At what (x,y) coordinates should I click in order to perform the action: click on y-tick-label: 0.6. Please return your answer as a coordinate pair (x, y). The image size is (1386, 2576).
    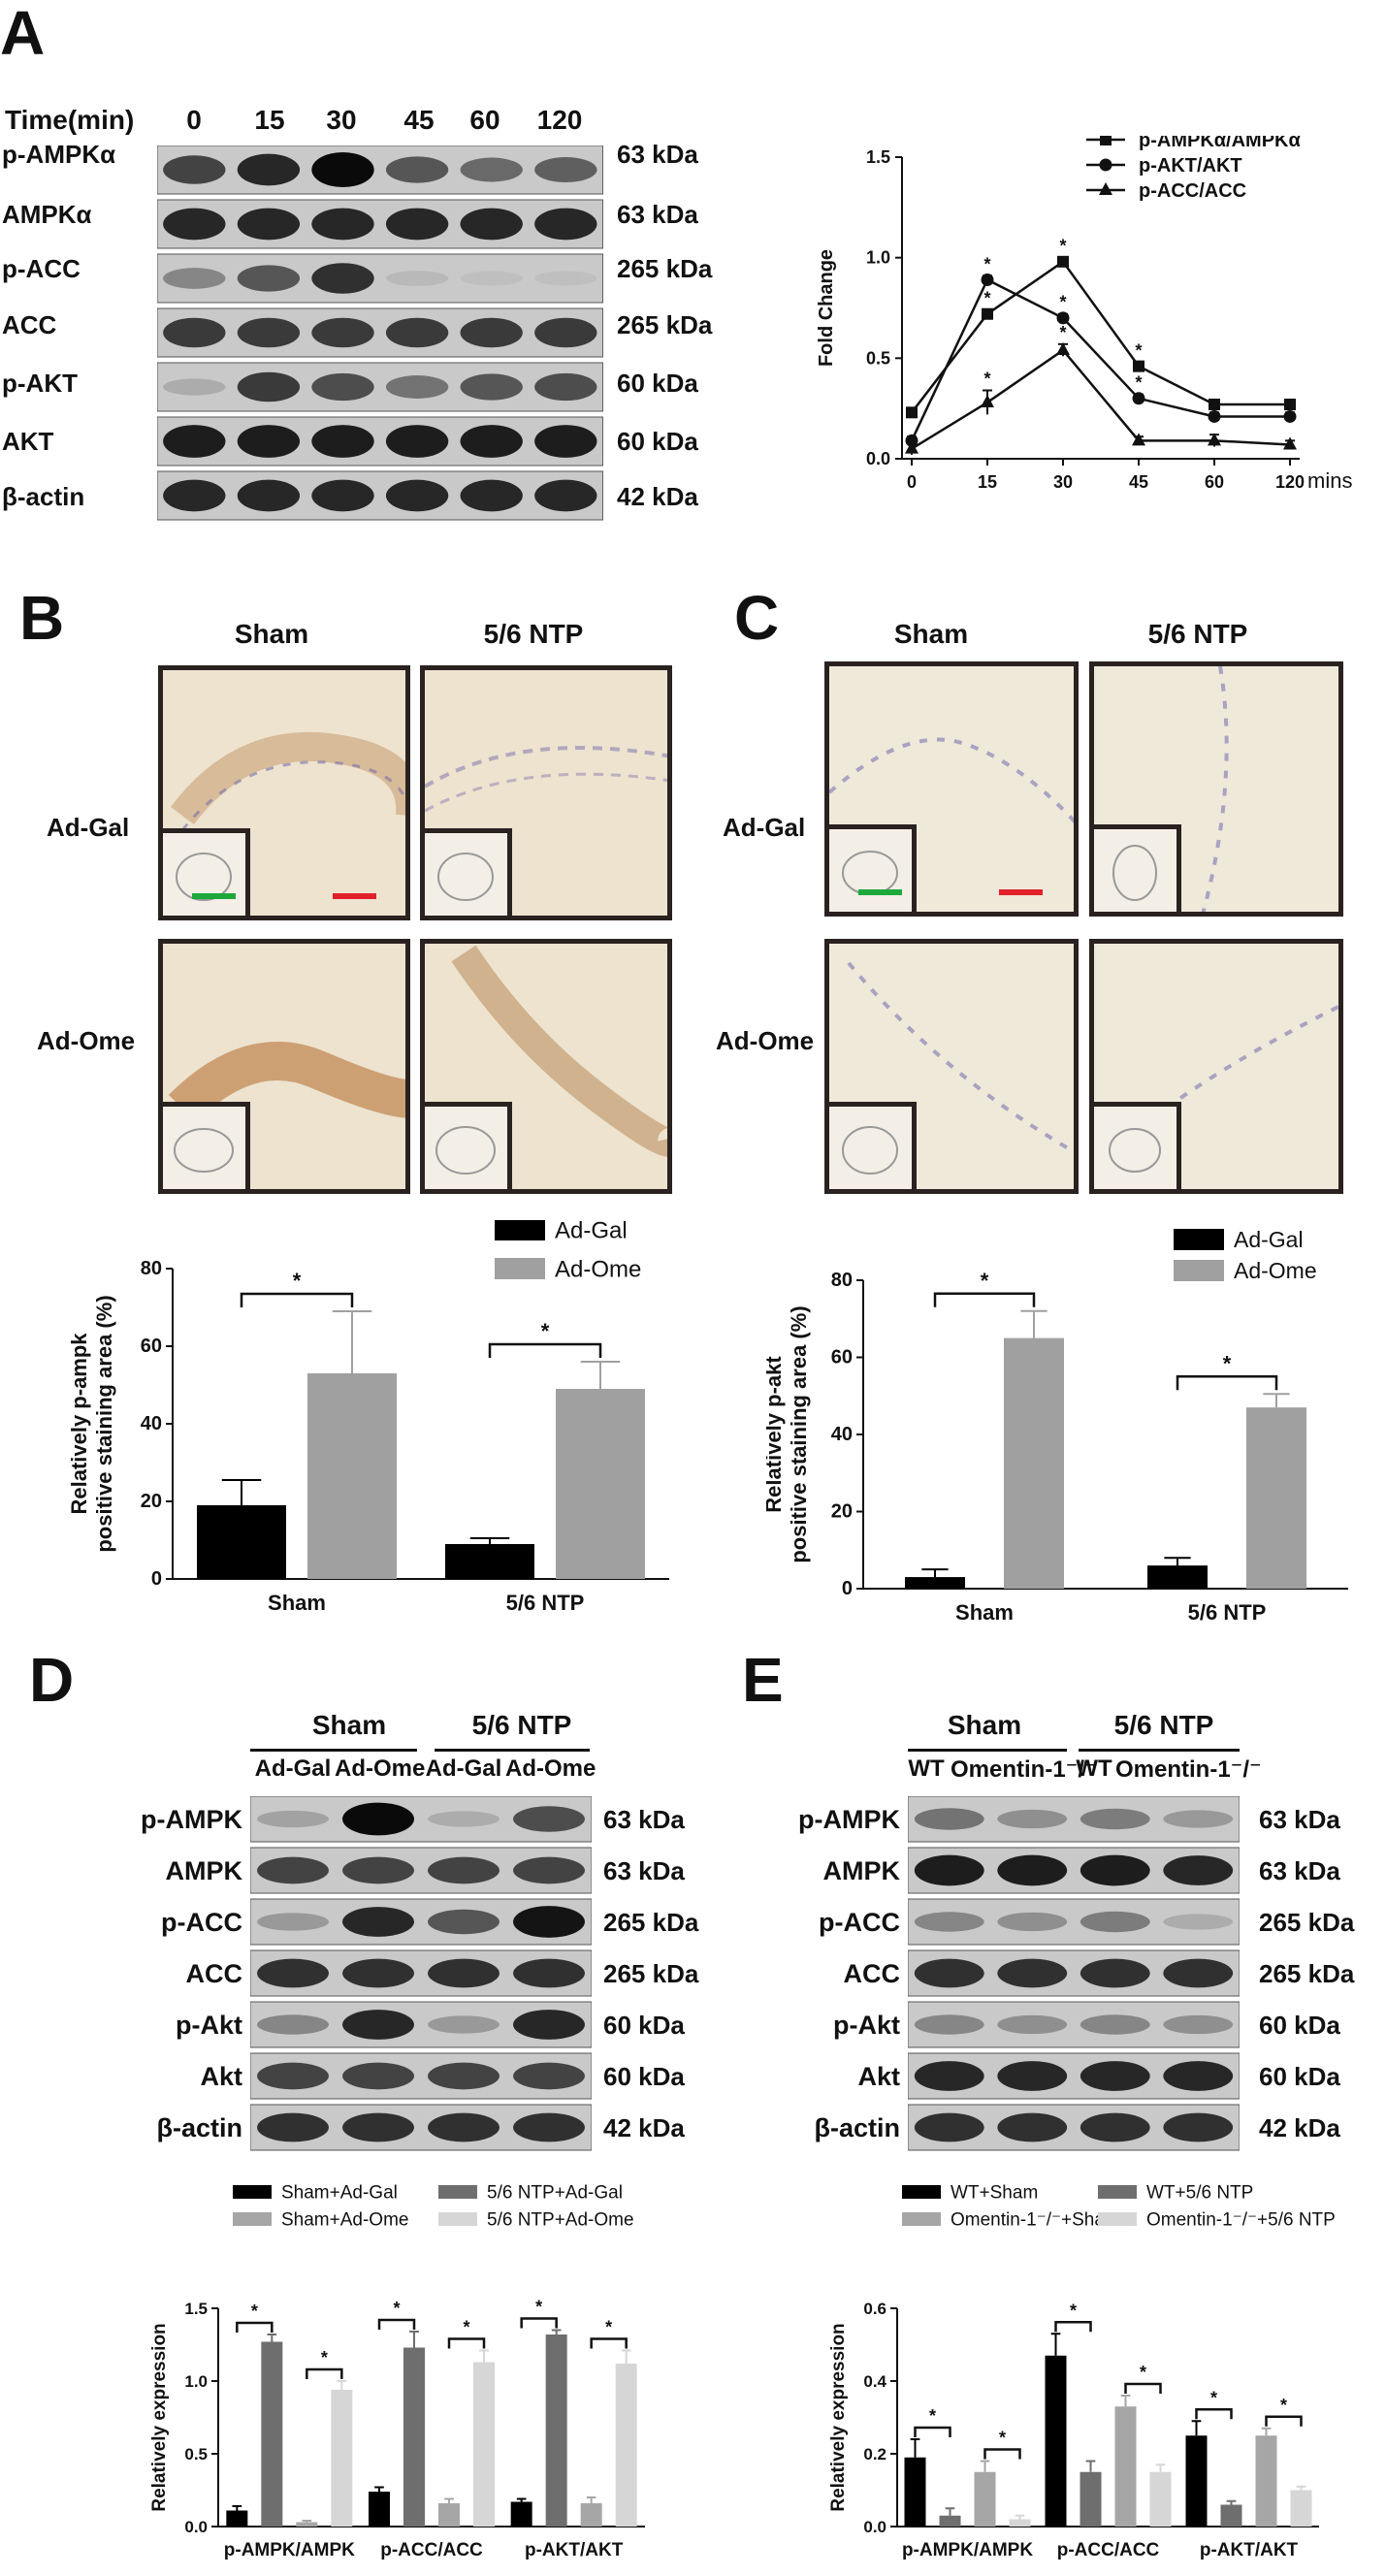
    Looking at the image, I should click on (874, 2309).